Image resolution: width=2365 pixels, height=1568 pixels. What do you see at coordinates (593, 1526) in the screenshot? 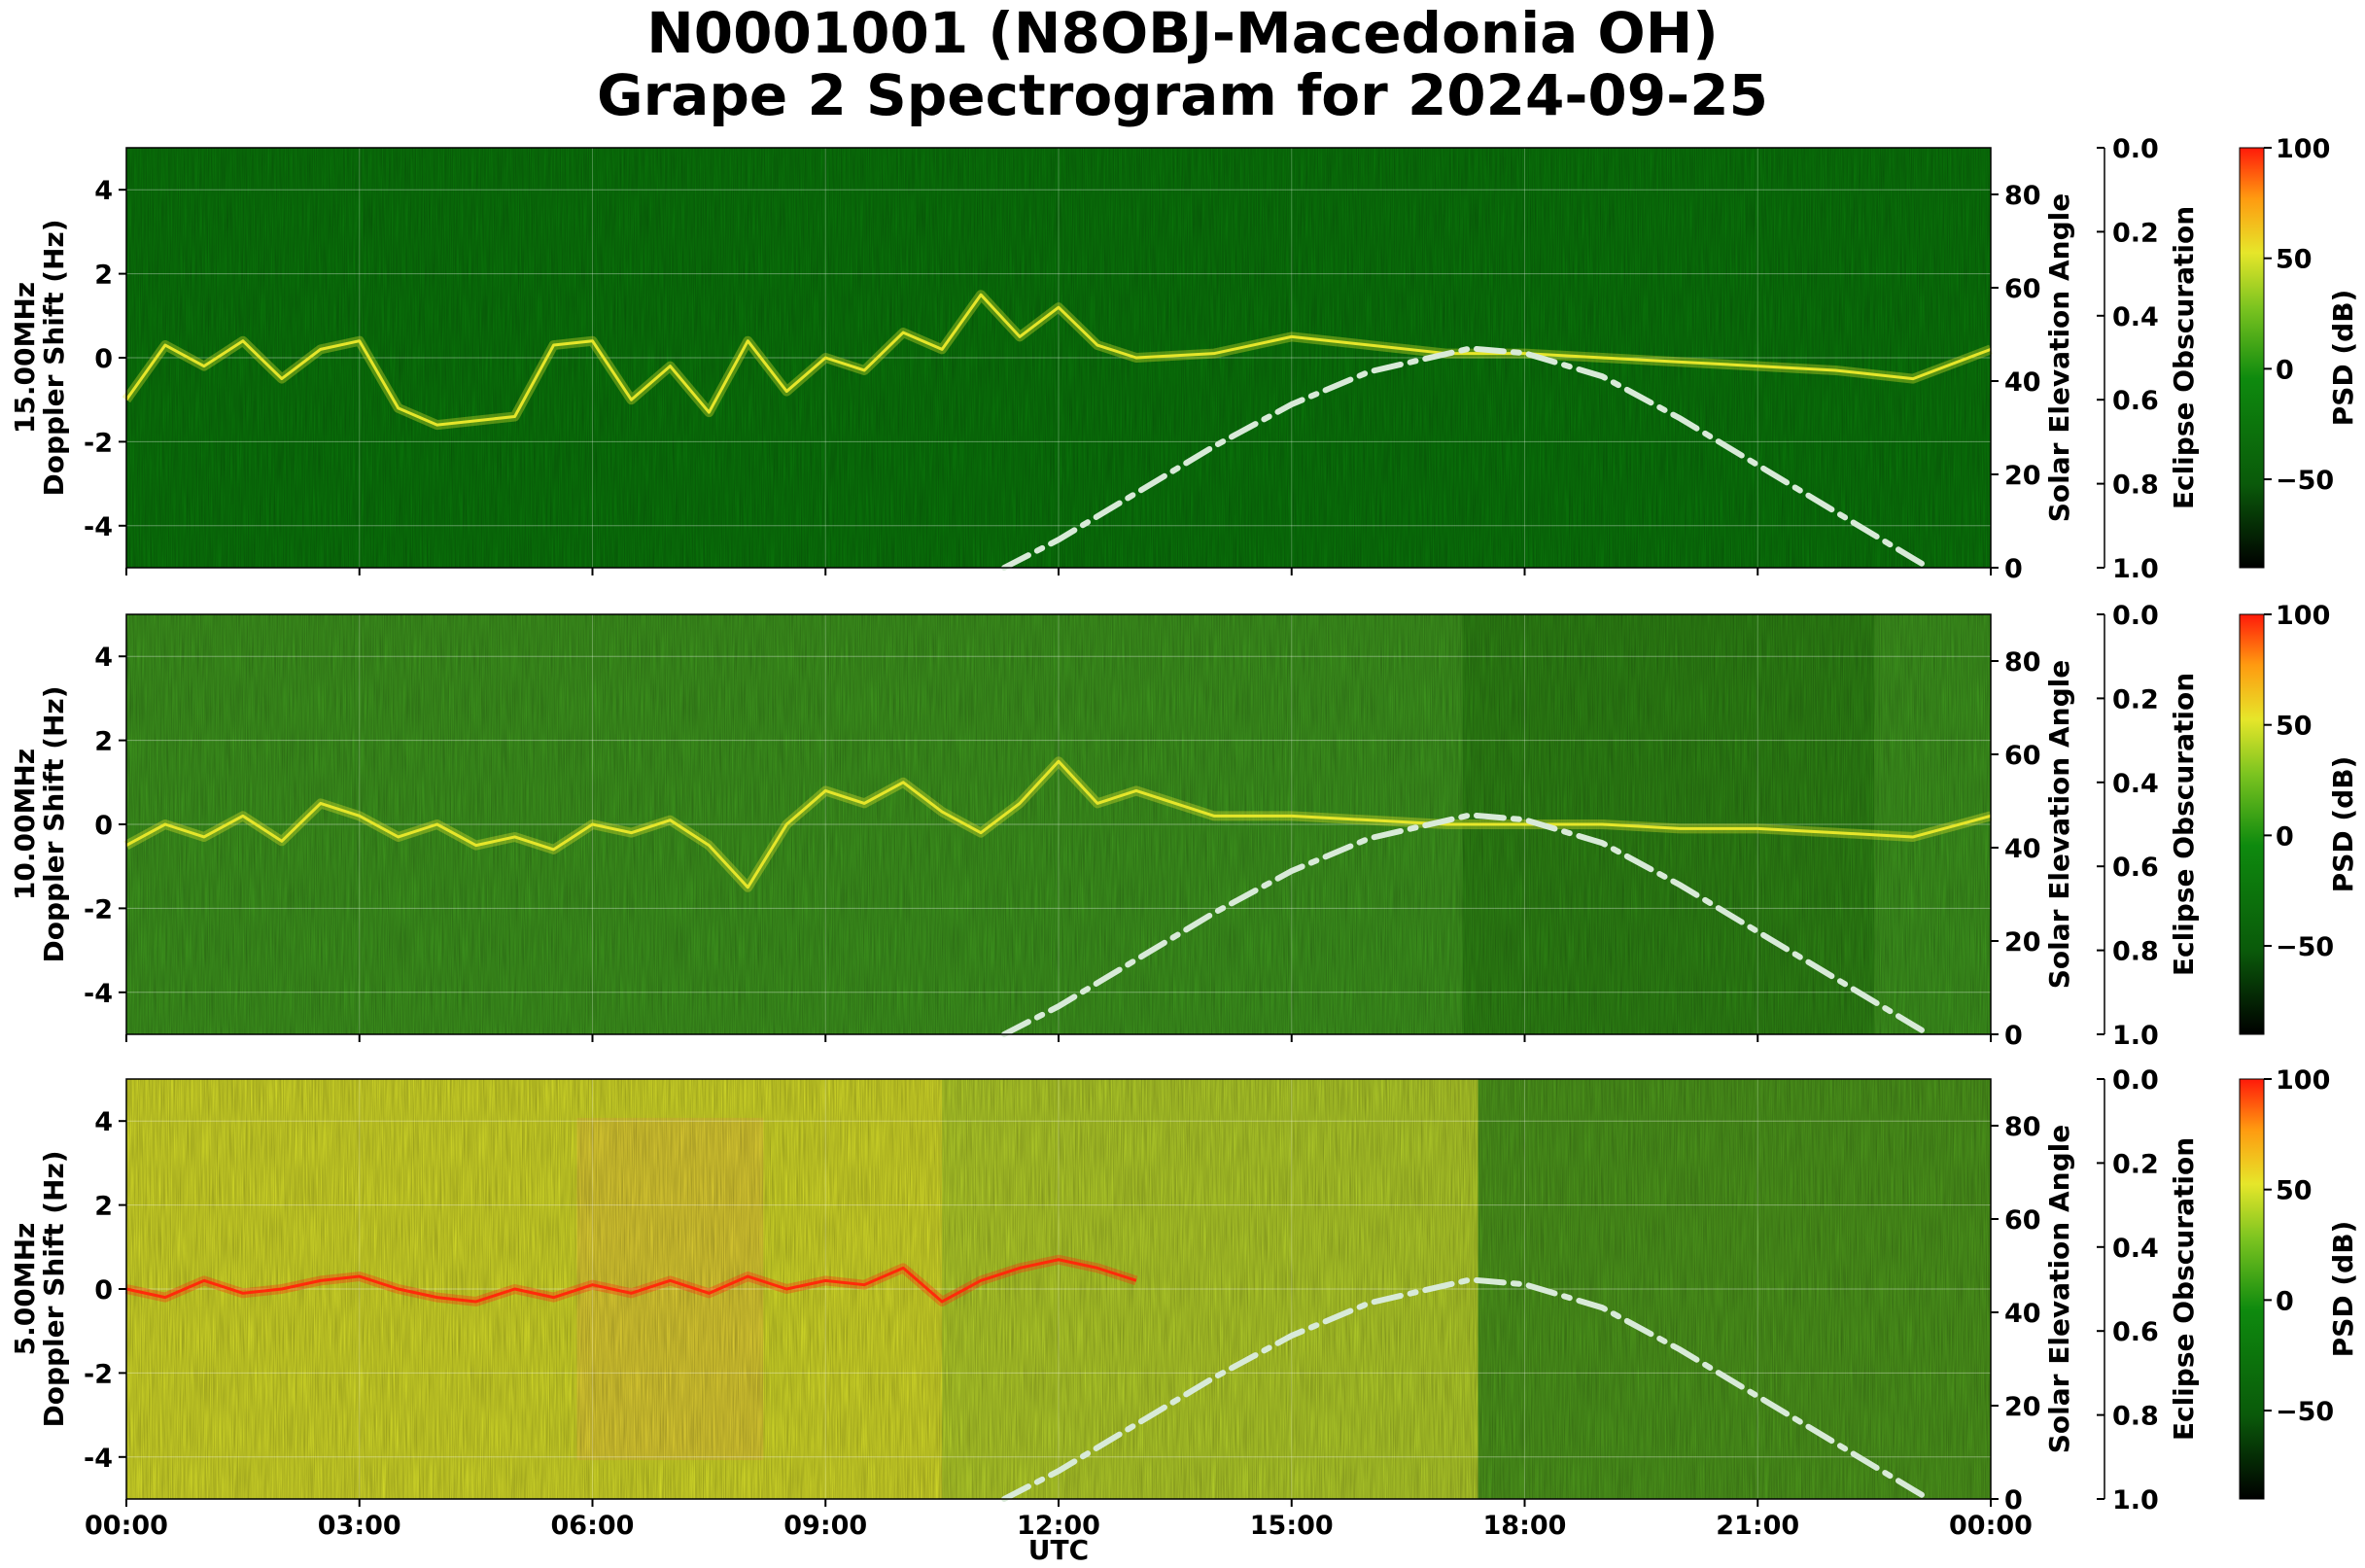
I see `x-tick-label: 06:00` at bounding box center [593, 1526].